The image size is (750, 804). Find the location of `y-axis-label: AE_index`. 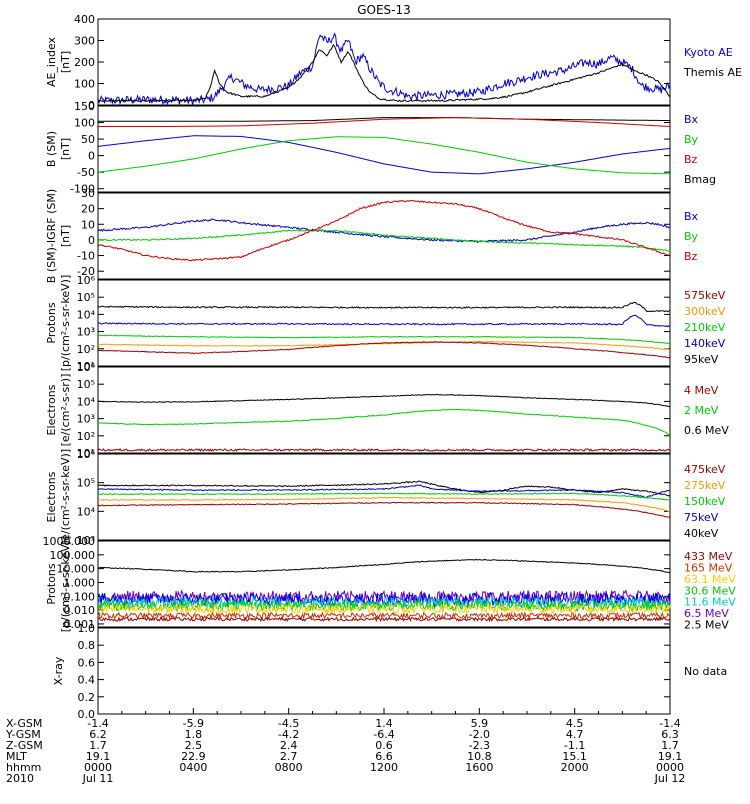

y-axis-label: AE_index is located at coordinates (51, 61).